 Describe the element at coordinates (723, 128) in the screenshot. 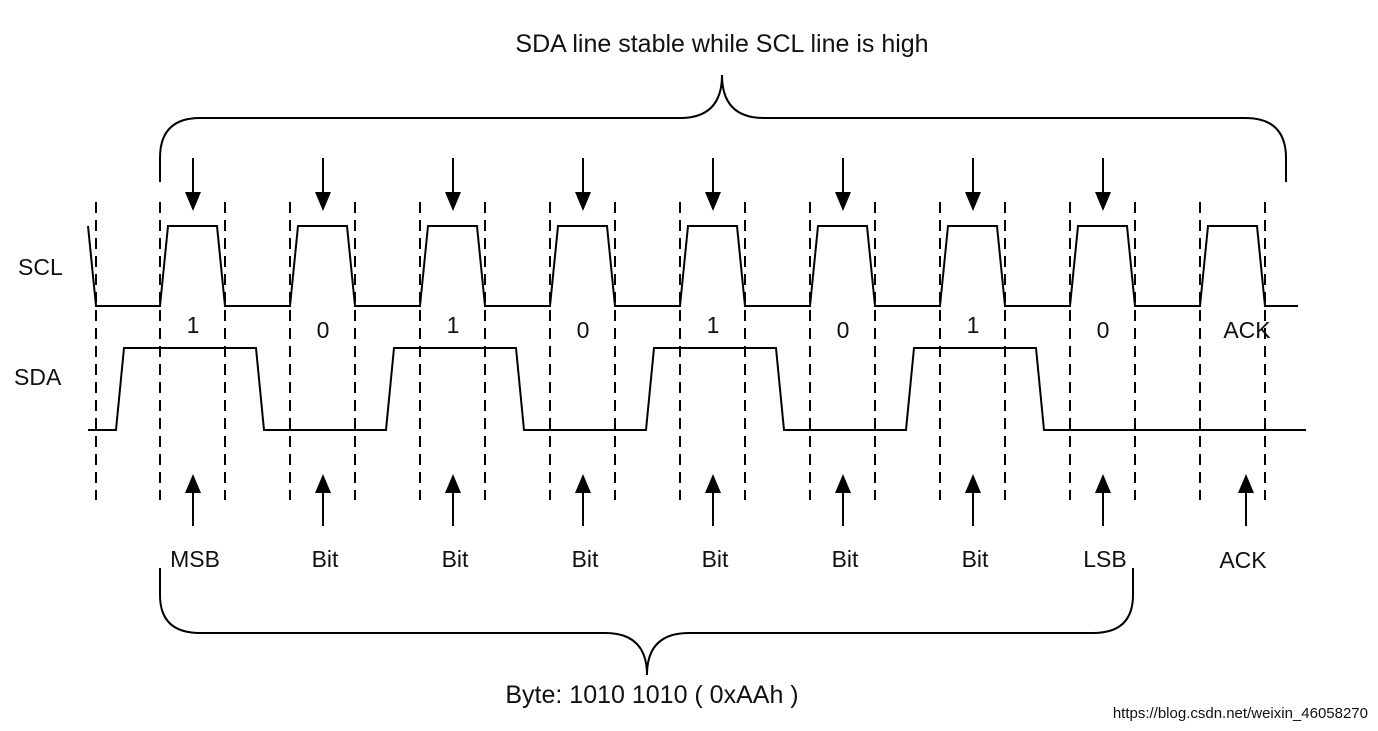

I see `top-brace` at that location.